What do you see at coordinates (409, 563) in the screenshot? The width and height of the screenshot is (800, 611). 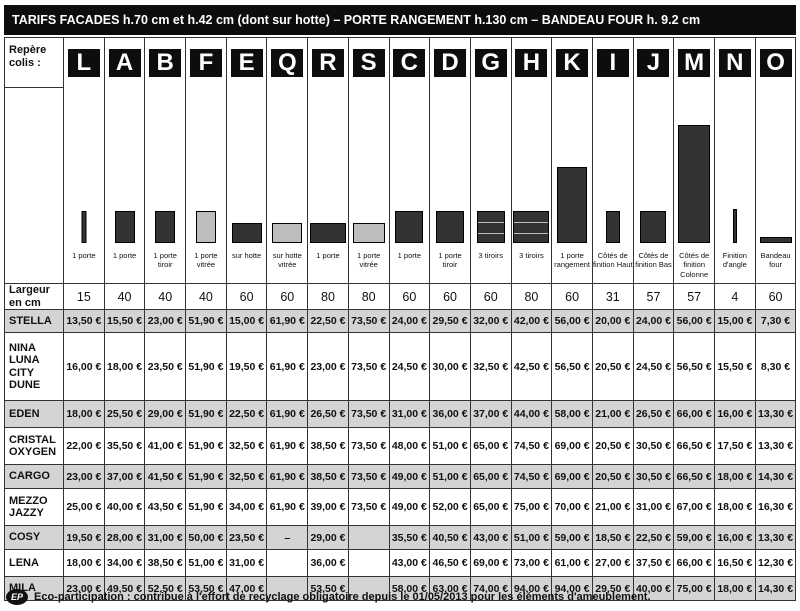 I see `price-cell: 43,00 €` at bounding box center [409, 563].